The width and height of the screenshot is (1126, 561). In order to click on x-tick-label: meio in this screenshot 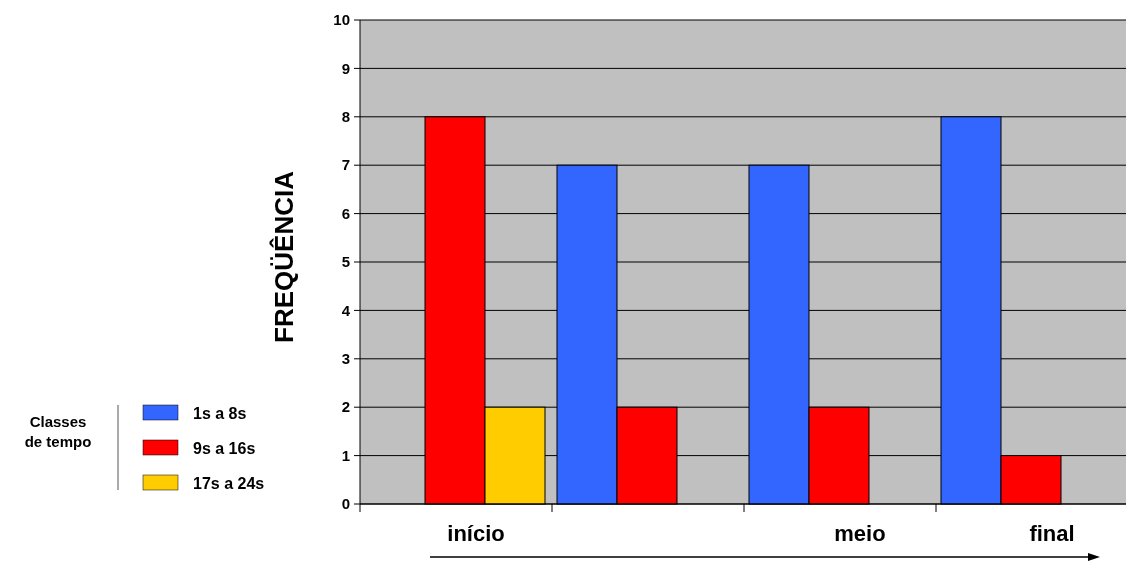, I will do `click(860, 533)`.